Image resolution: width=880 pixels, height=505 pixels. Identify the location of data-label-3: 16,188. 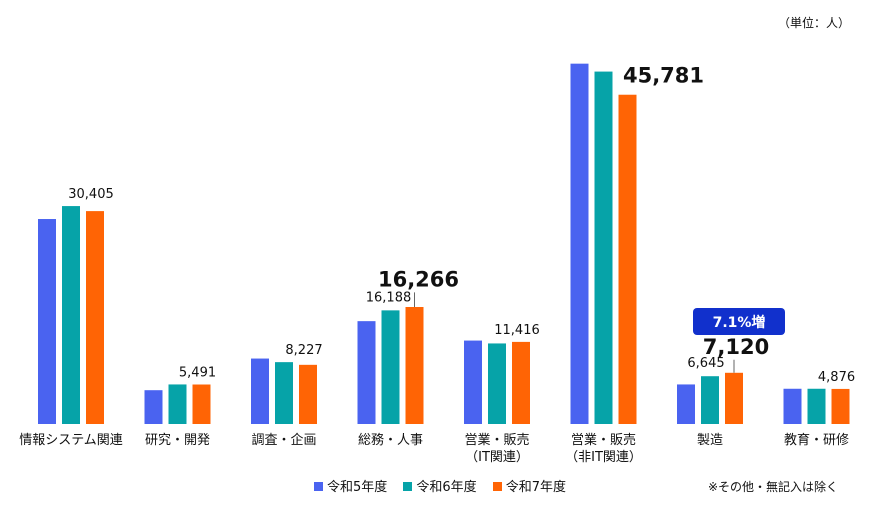
(389, 297).